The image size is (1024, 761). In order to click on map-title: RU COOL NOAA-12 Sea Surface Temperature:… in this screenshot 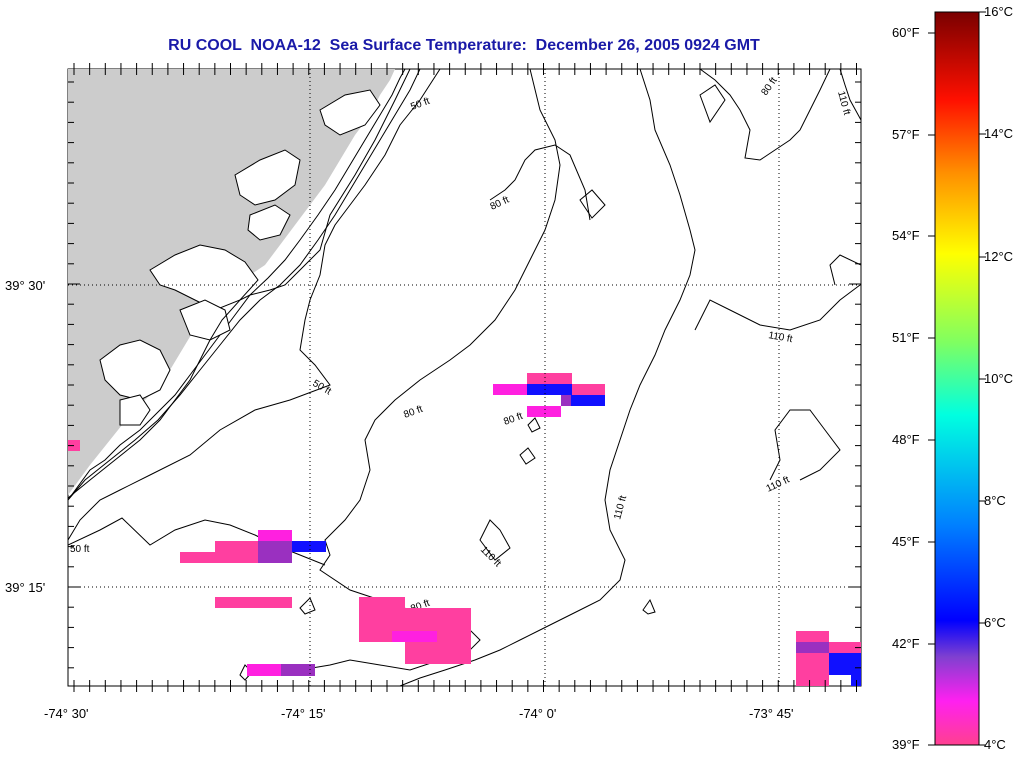, I will do `click(464, 45)`.